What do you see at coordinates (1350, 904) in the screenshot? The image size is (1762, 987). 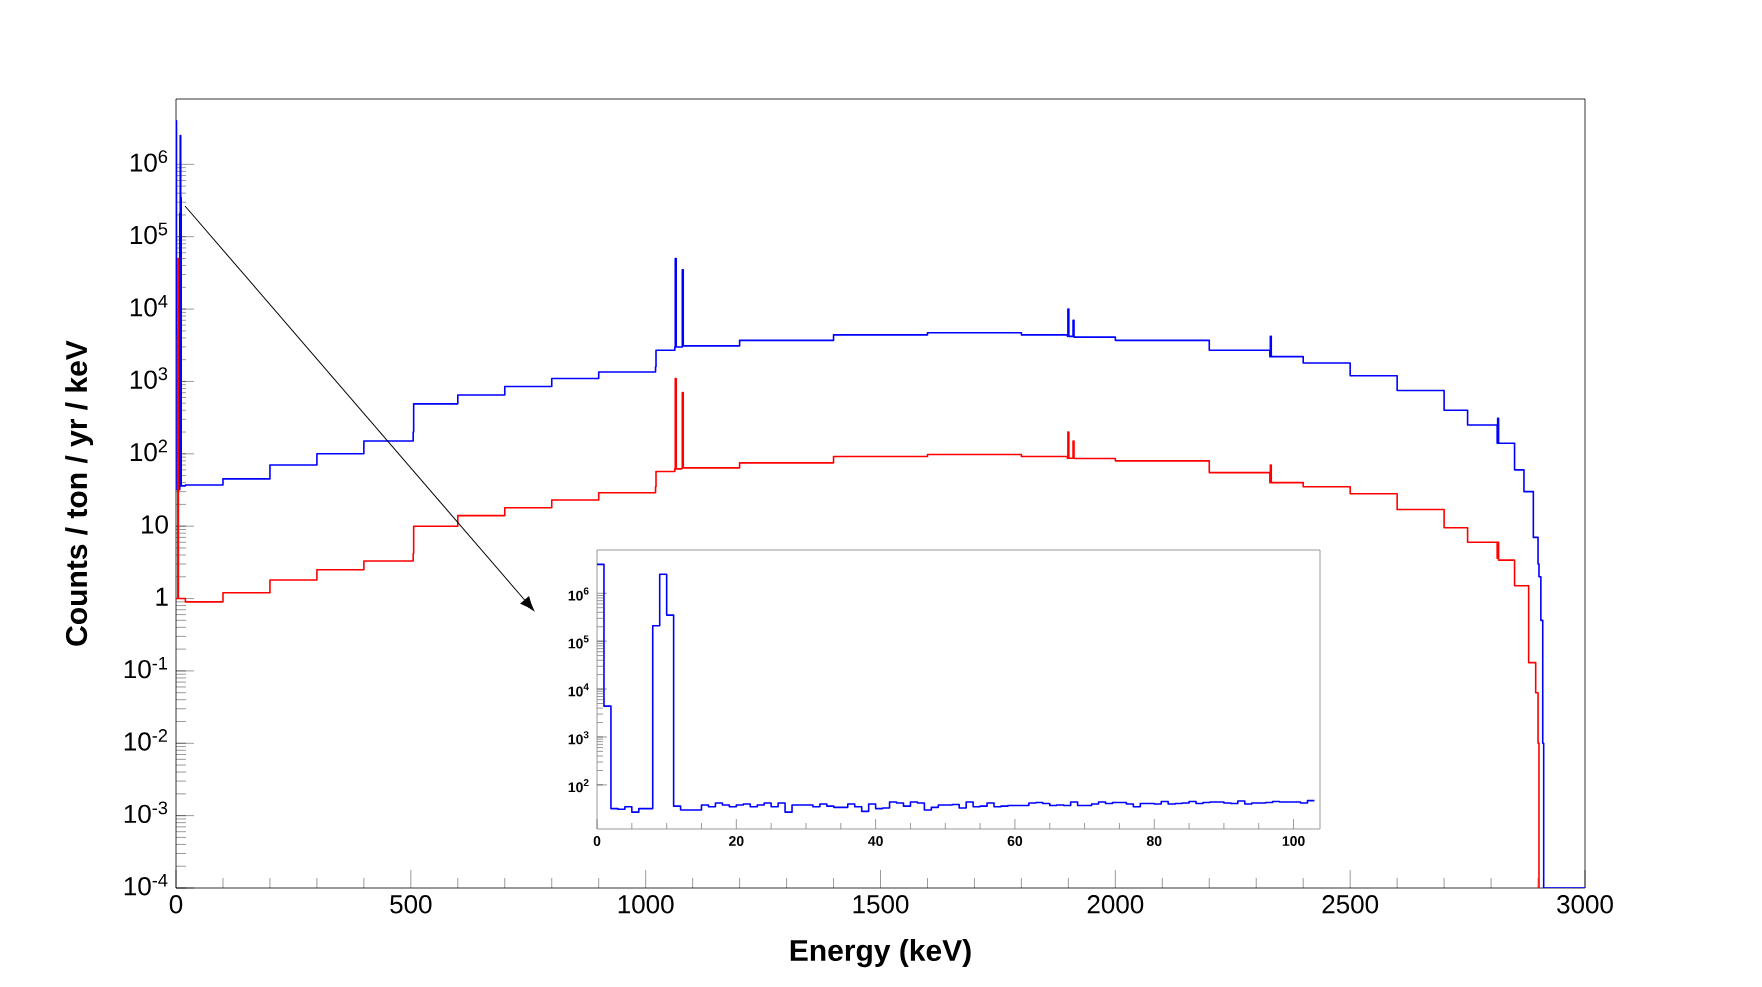 I see `x-tick-label: 2500` at bounding box center [1350, 904].